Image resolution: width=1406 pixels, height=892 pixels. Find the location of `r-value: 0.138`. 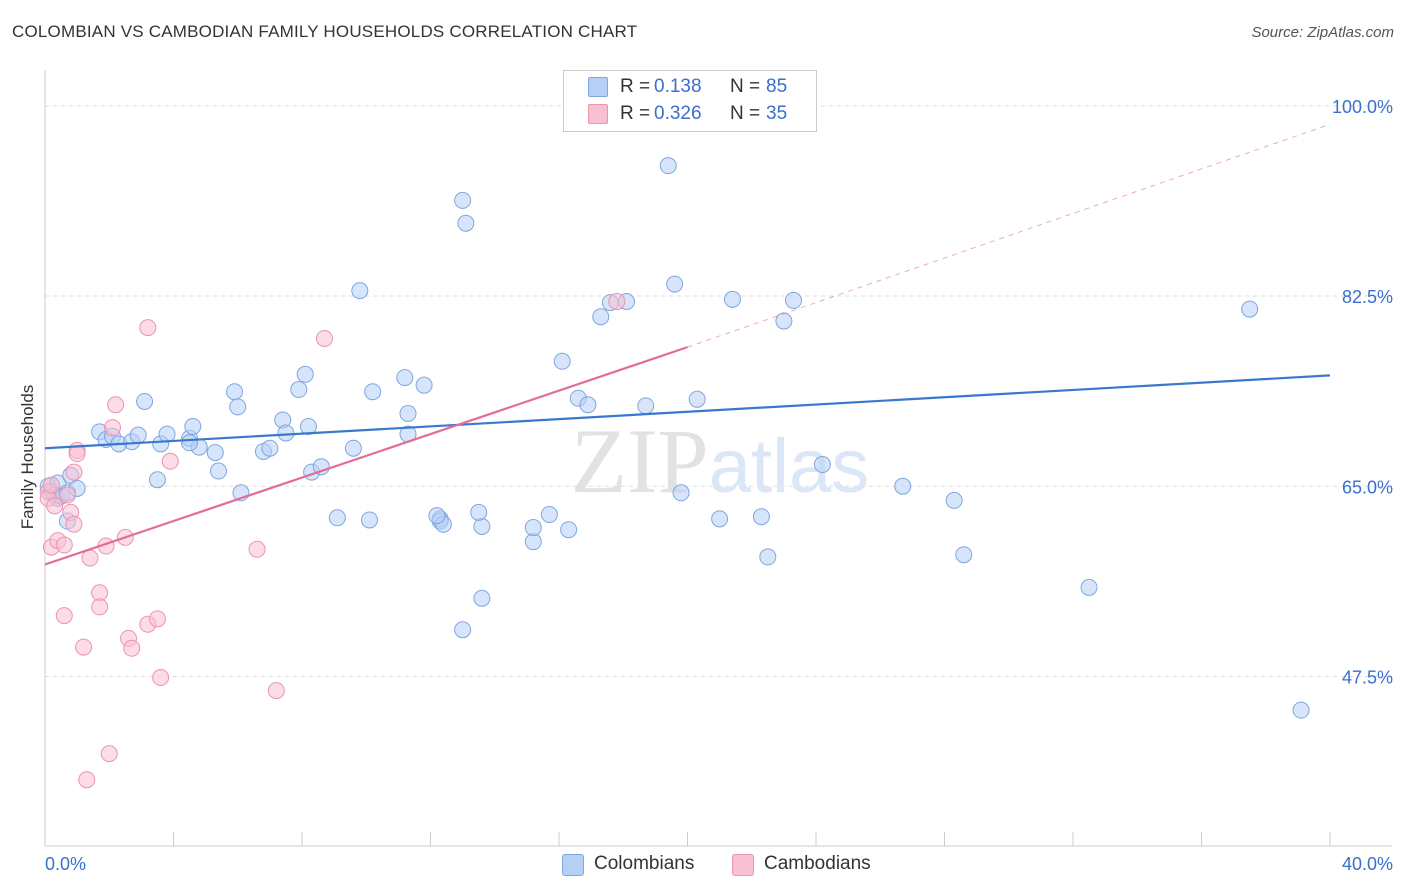

r-value: 0.138 is located at coordinates (678, 86).